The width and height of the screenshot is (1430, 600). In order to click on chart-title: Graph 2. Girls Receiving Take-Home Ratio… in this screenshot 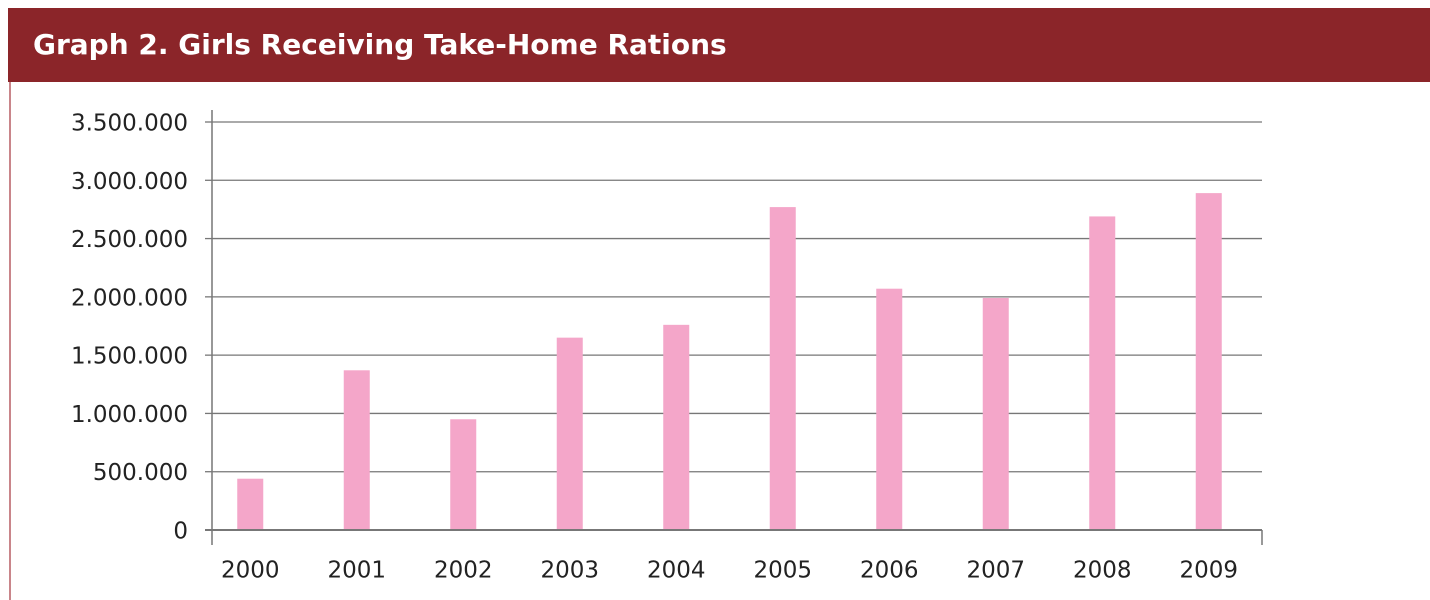, I will do `click(380, 44)`.